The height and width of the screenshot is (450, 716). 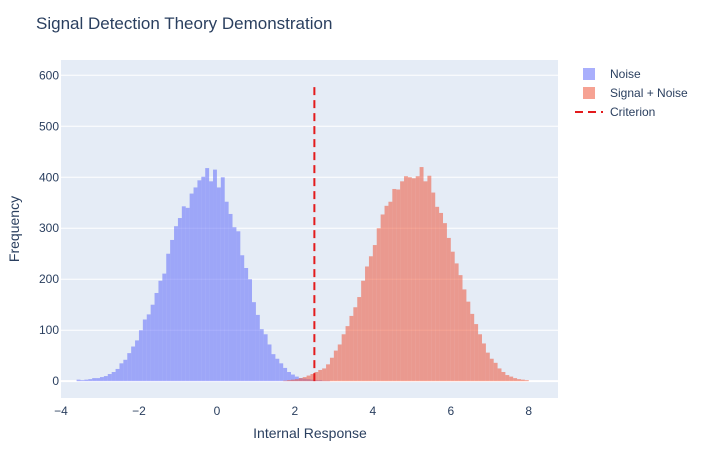 I want to click on y-tick-label: 400, so click(x=49, y=177).